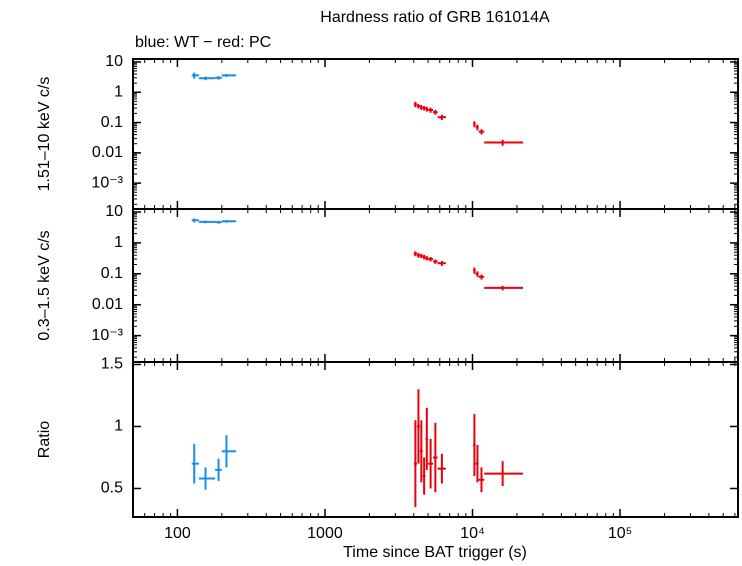 This screenshot has width=742, height=566. What do you see at coordinates (435, 552) in the screenshot?
I see `x-axis-label: Time since BAT trigger (s)` at bounding box center [435, 552].